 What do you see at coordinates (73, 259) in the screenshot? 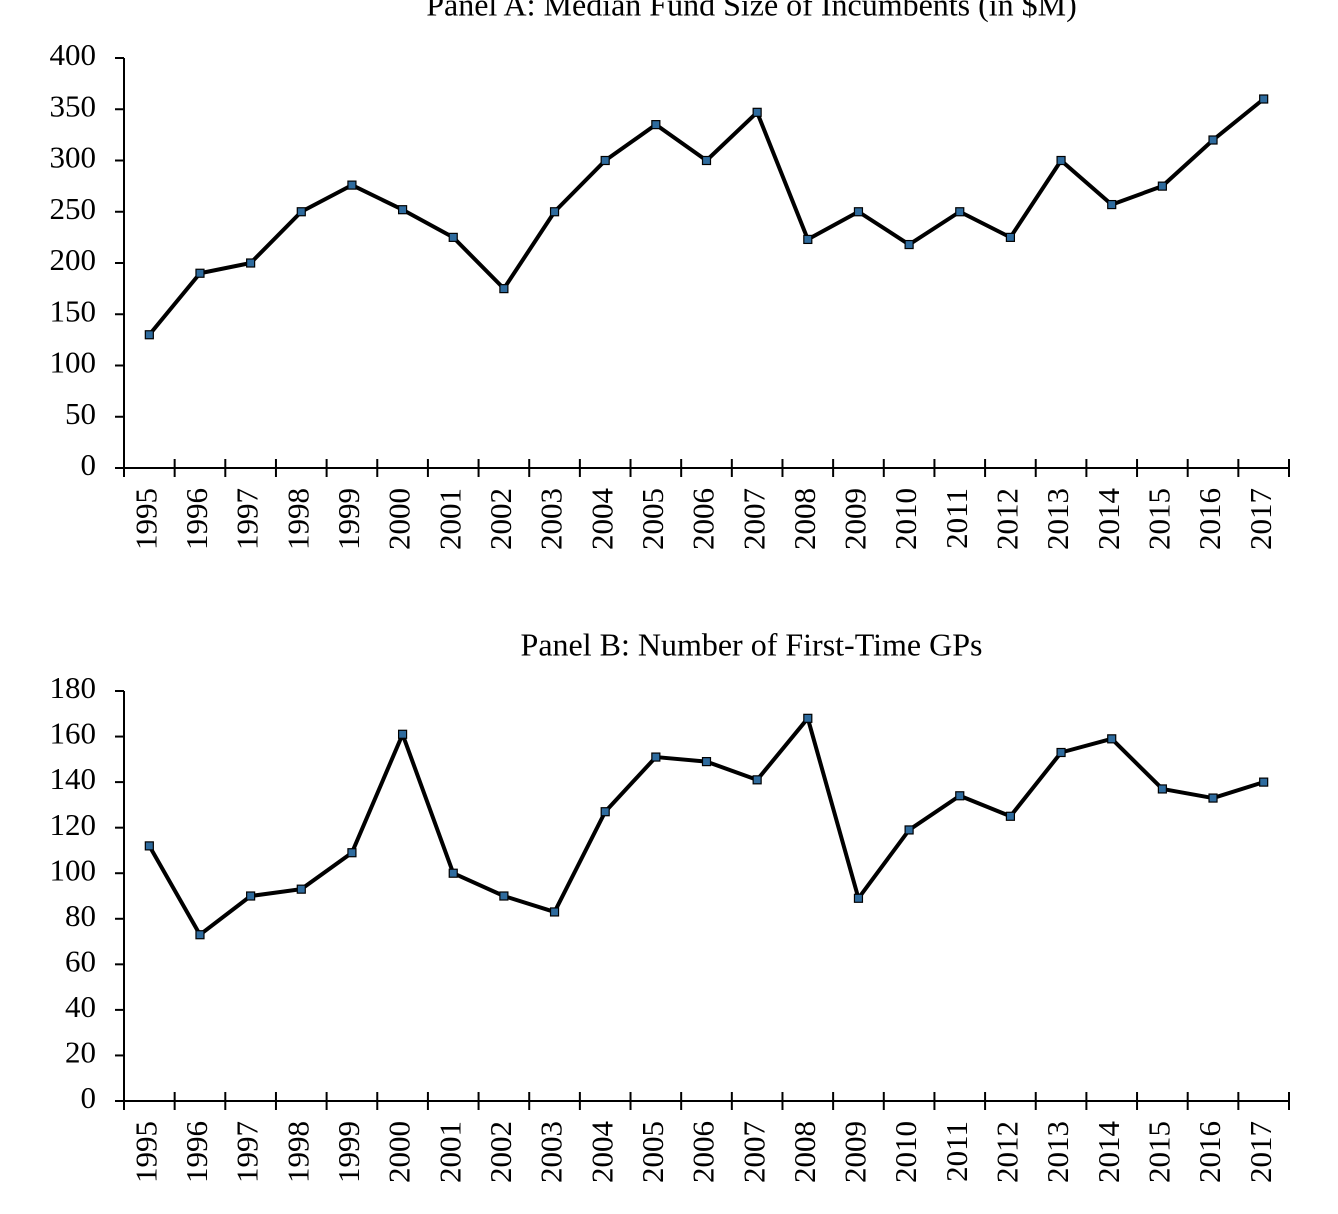
I see `y-tick-label: 200` at bounding box center [73, 259].